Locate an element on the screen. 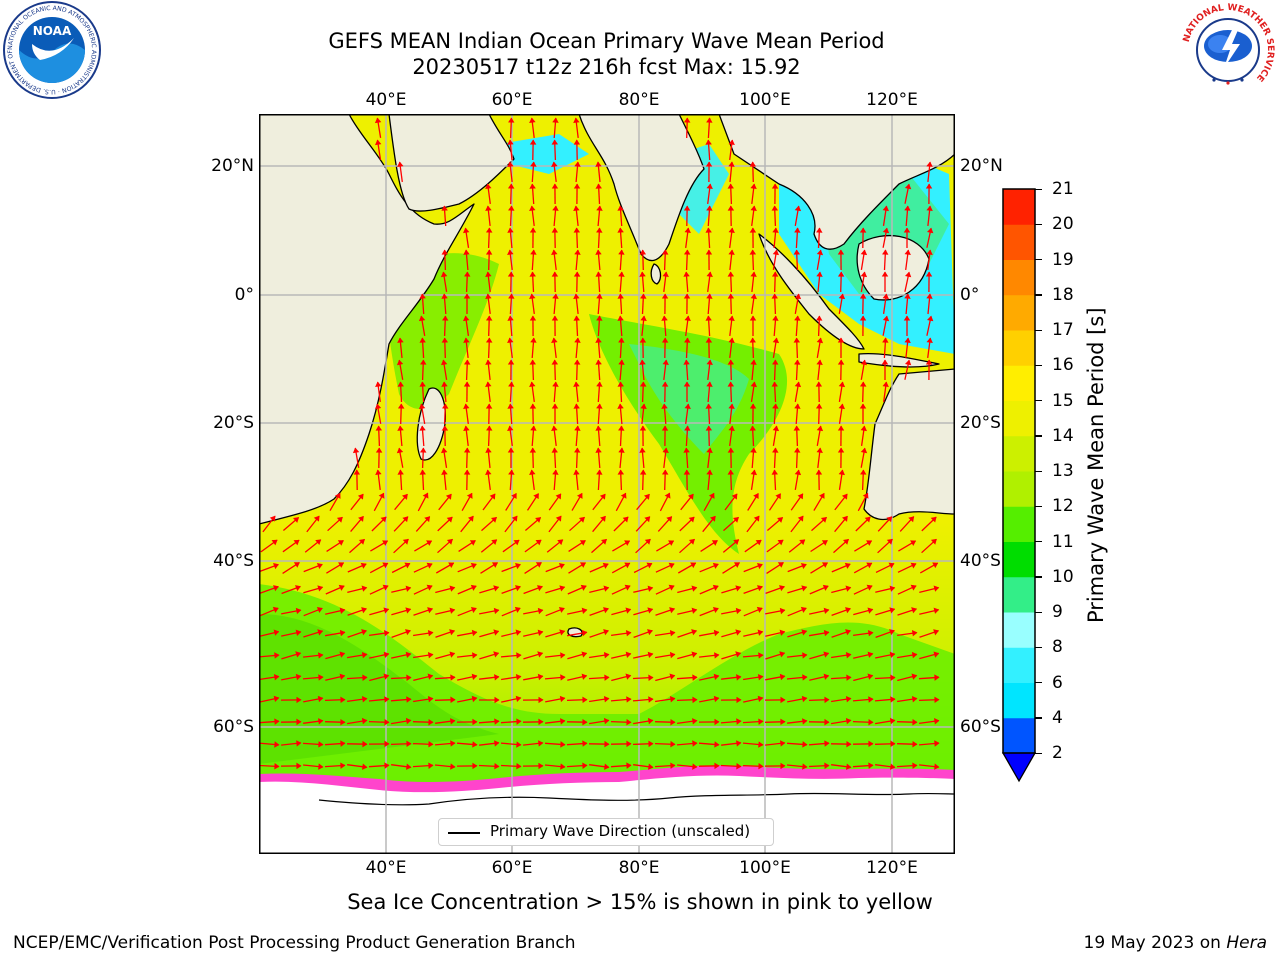 The image size is (1280, 960). colorbar-tick-label: 9 is located at coordinates (1057, 612).